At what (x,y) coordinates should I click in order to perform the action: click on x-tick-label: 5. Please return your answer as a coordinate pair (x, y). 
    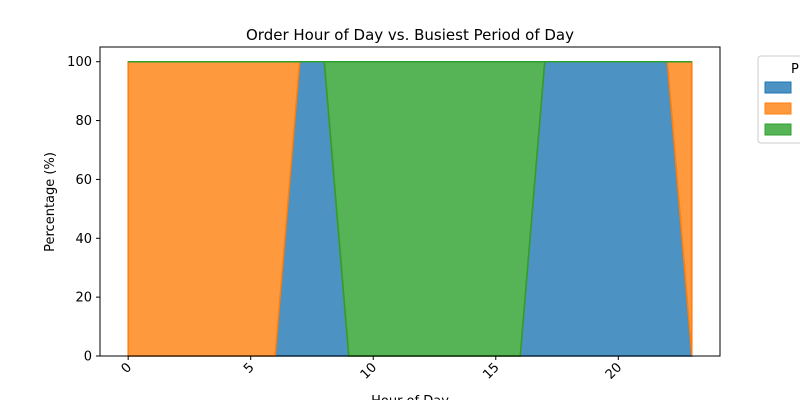
    Looking at the image, I should click on (249, 368).